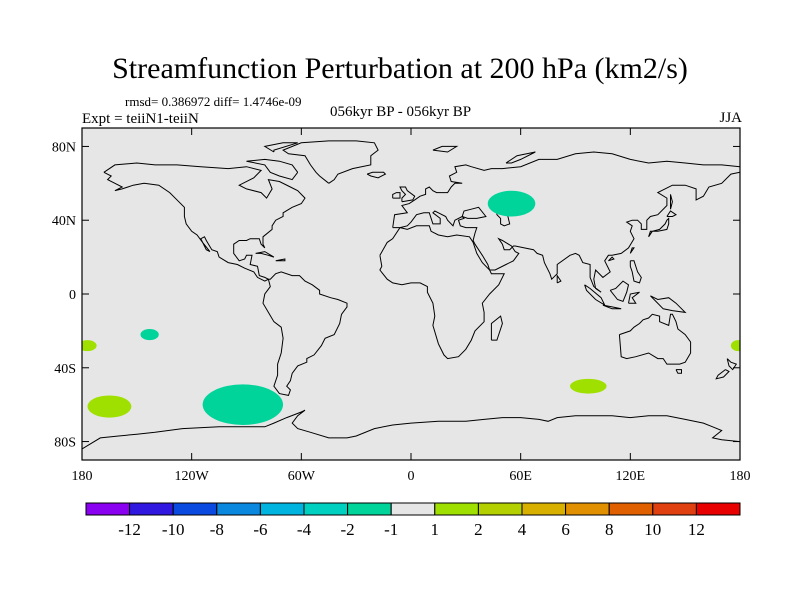 This screenshot has height=600, width=800. What do you see at coordinates (445, 149) in the screenshot?
I see `coastline-svalbard` at bounding box center [445, 149].